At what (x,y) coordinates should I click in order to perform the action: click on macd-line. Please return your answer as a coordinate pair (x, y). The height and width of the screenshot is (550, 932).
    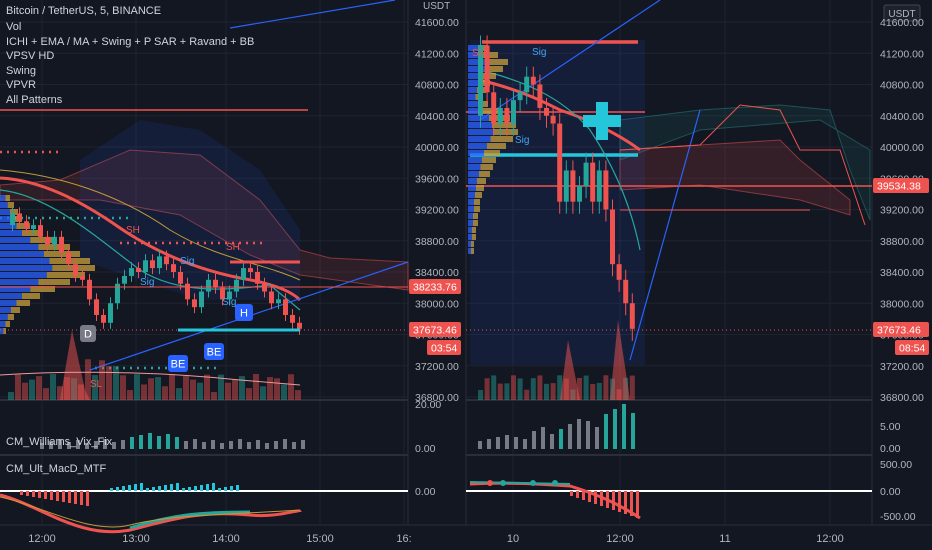
    Looking at the image, I should click on (151, 513).